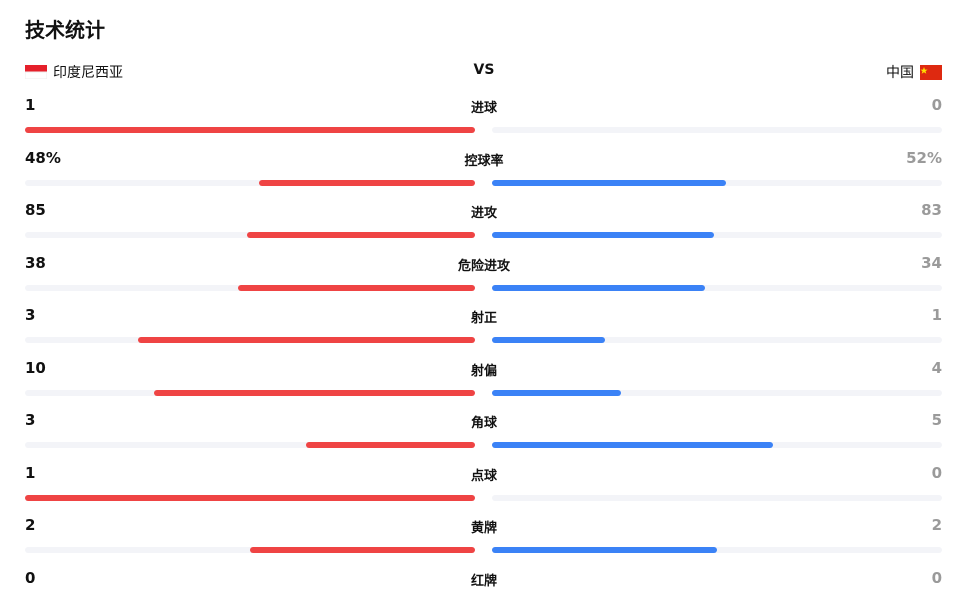  I want to click on stat-label: 角球, so click(484, 423).